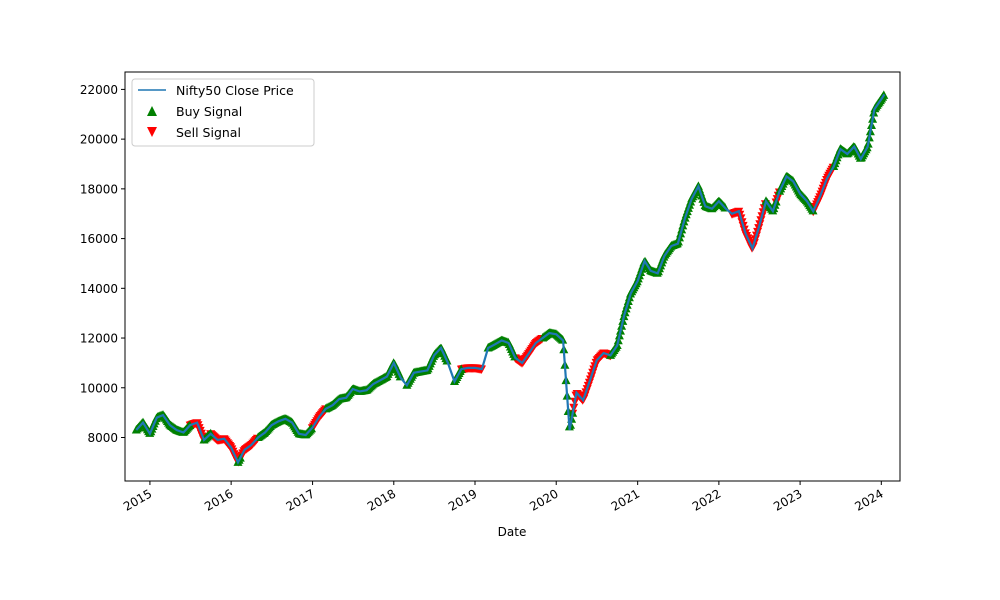 This screenshot has height=600, width=1000. Describe the element at coordinates (99, 140) in the screenshot. I see `y-tick-label: 20000` at that location.